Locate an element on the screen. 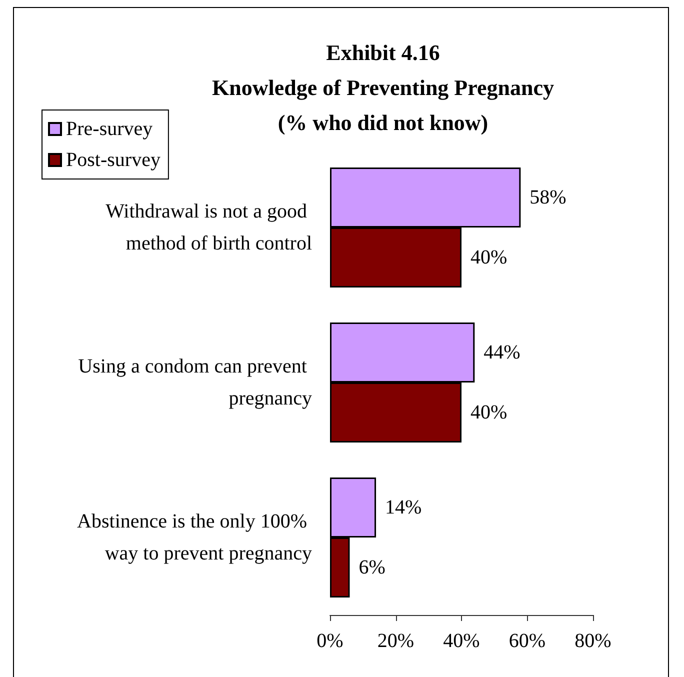 This screenshot has height=677, width=684. x-tick-label: 60% is located at coordinates (527, 641).